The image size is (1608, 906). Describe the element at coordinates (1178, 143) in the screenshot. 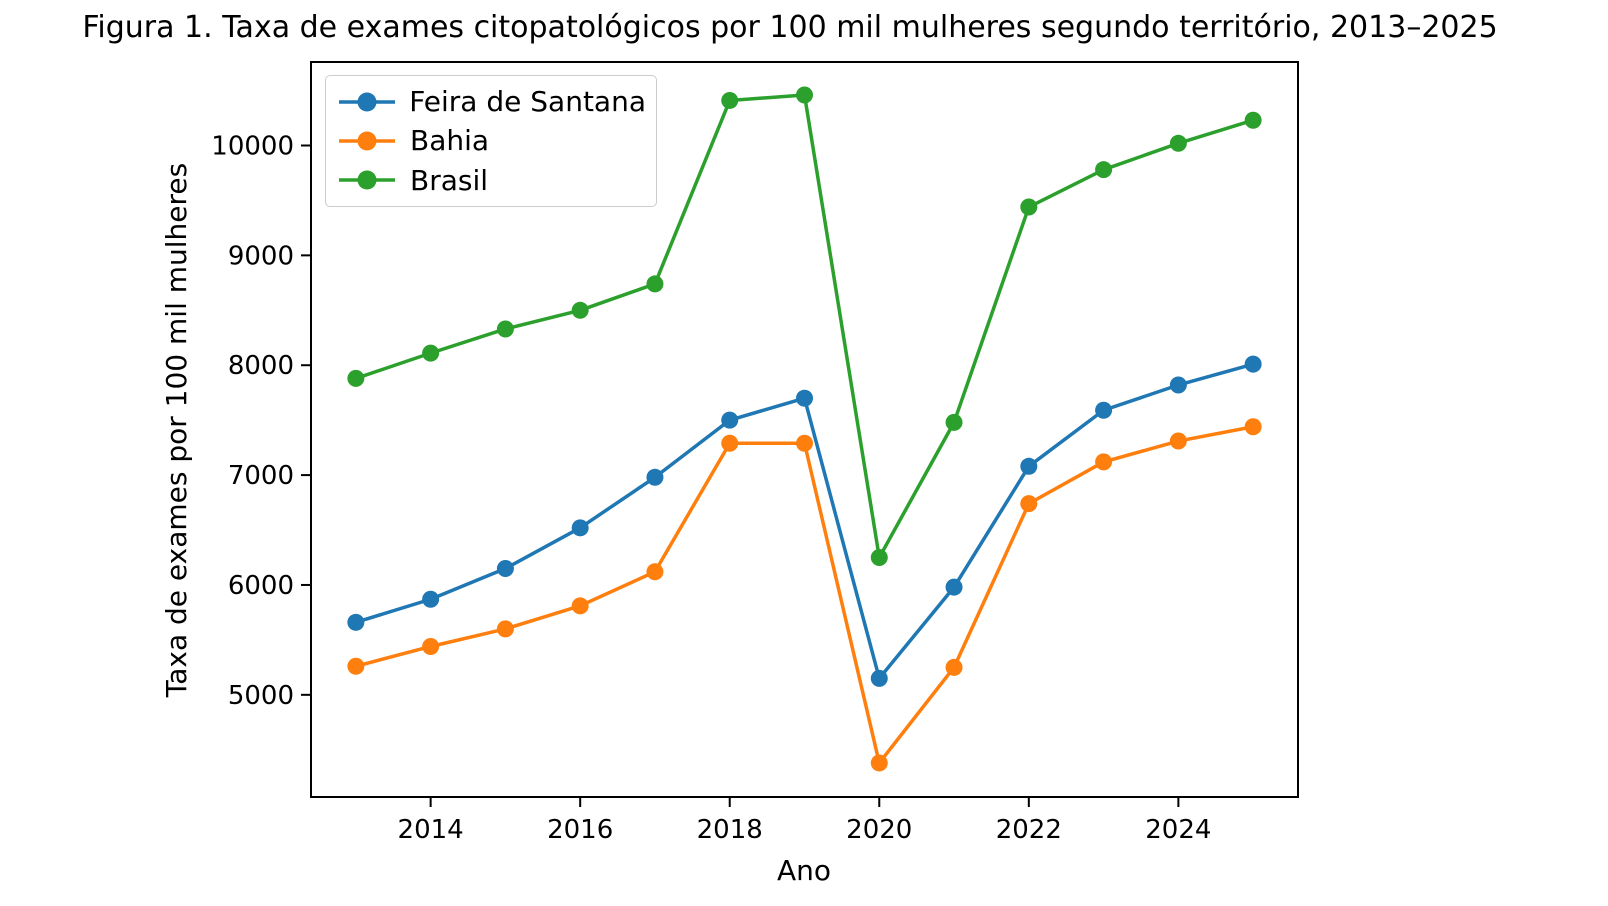

I see `data-point-brasil-2024` at that location.